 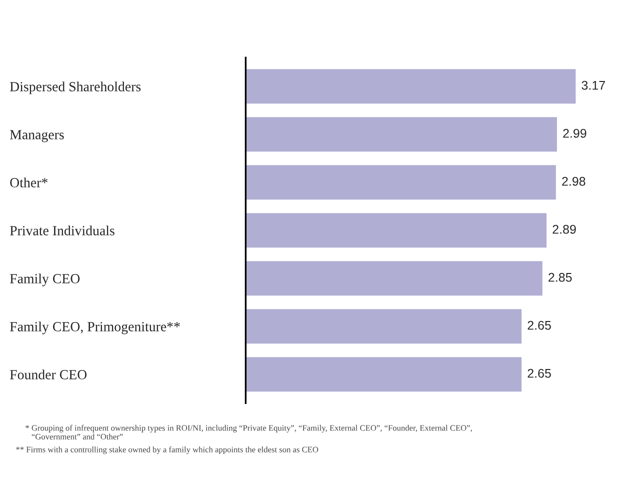 I want to click on y-tick-label: Managers, so click(x=37, y=136).